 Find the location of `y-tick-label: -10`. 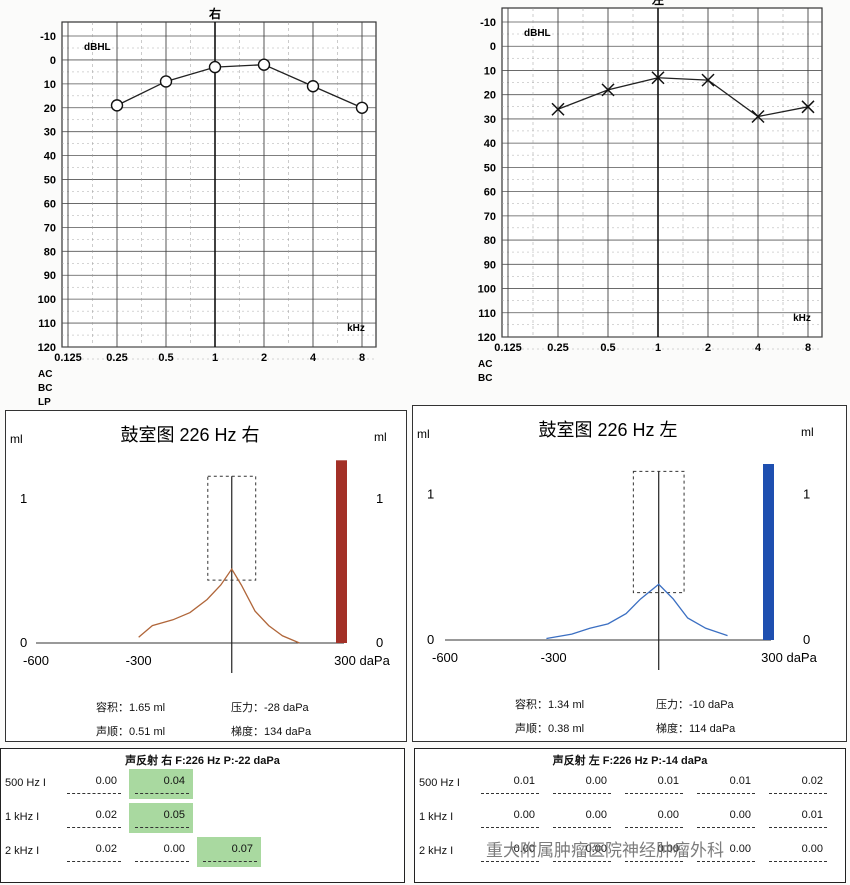

y-tick-label: -10 is located at coordinates (488, 23).